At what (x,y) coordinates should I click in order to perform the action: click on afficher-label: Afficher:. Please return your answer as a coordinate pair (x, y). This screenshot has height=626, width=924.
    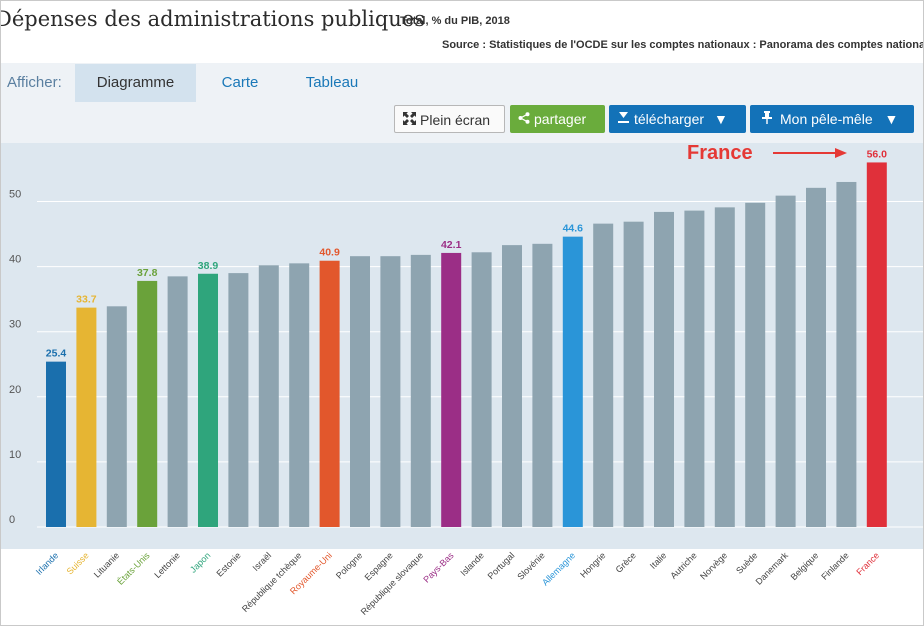
    Looking at the image, I should click on (34, 82).